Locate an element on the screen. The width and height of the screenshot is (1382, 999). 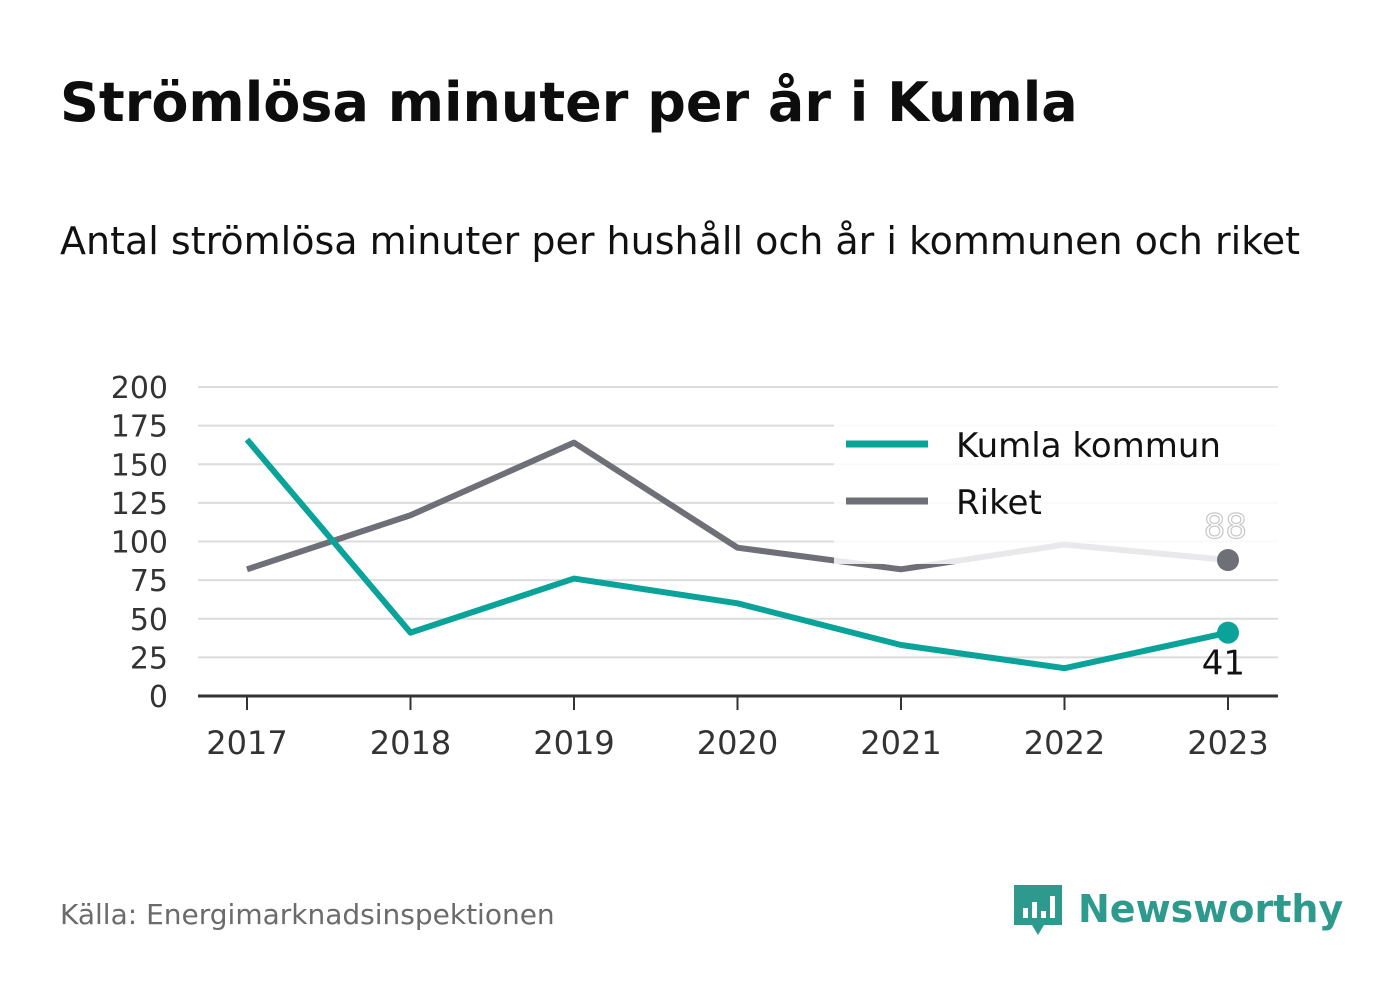
y-tick-label: 175 is located at coordinates (139, 427).